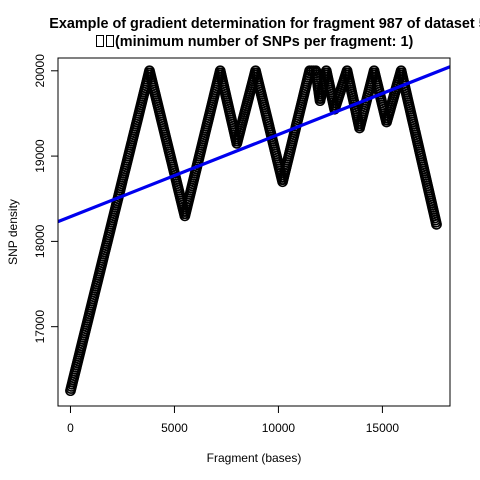  Describe the element at coordinates (40, 71) in the screenshot. I see `y-tick-label: 20000` at that location.